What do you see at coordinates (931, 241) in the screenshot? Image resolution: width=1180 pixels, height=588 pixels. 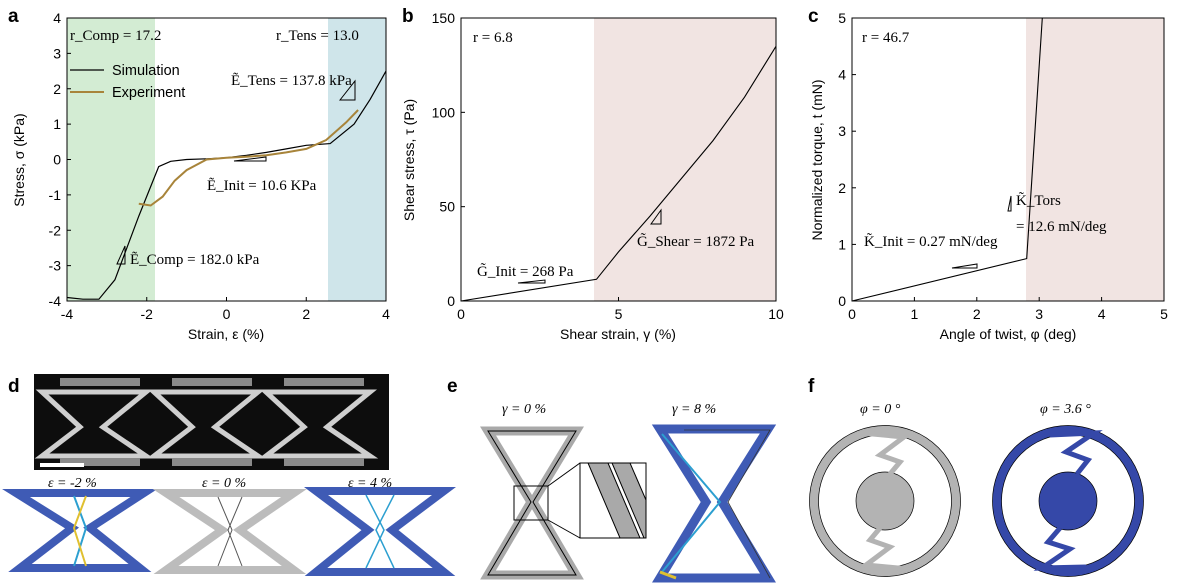 I see `k-init-label: K̃_Init = 0.27 mN/deg` at bounding box center [931, 241].